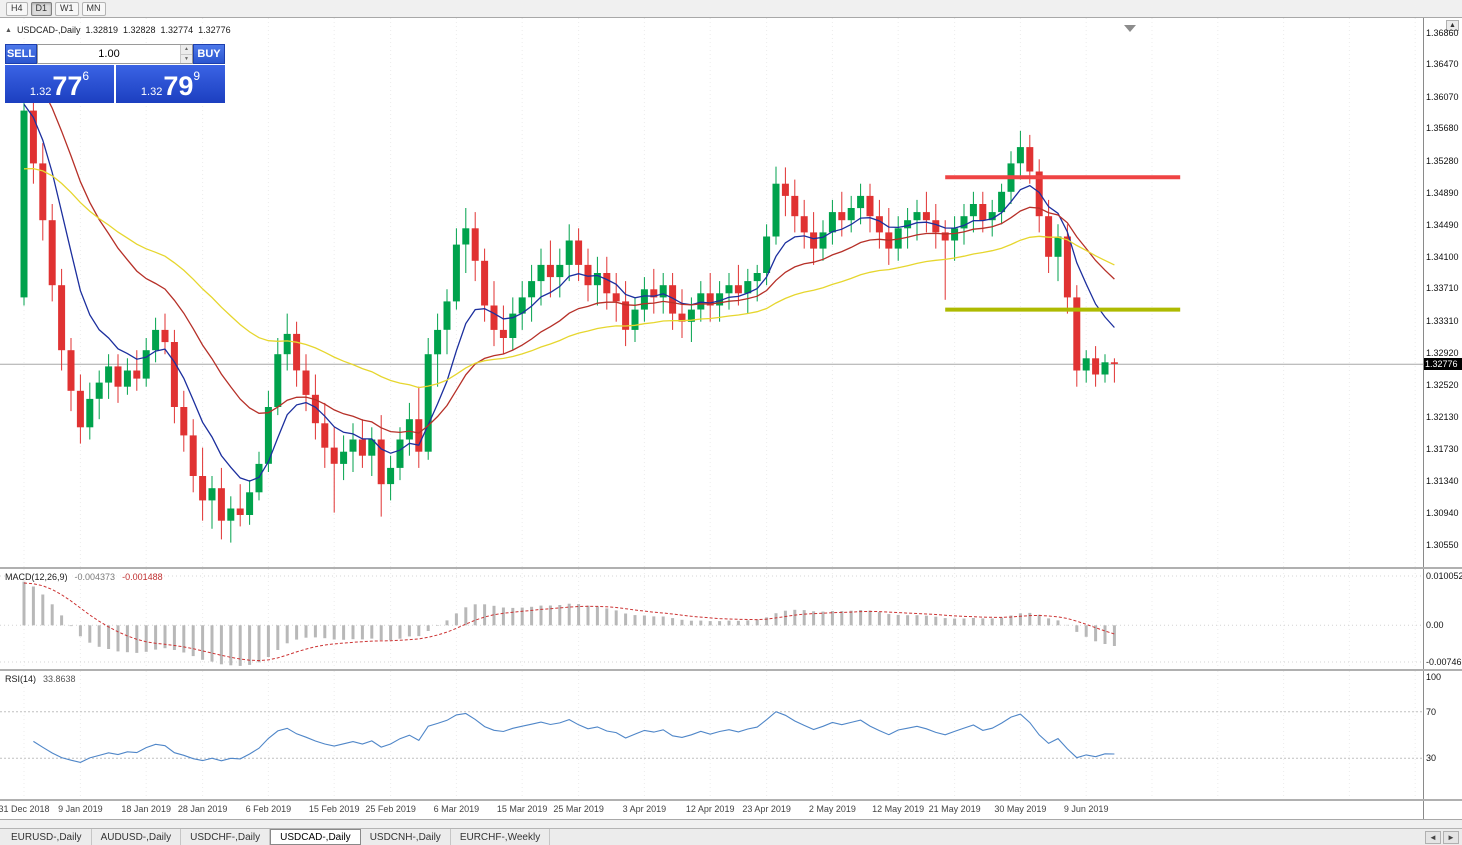 This screenshot has width=1462, height=845. I want to click on axis-corner, so click(1442, 810).